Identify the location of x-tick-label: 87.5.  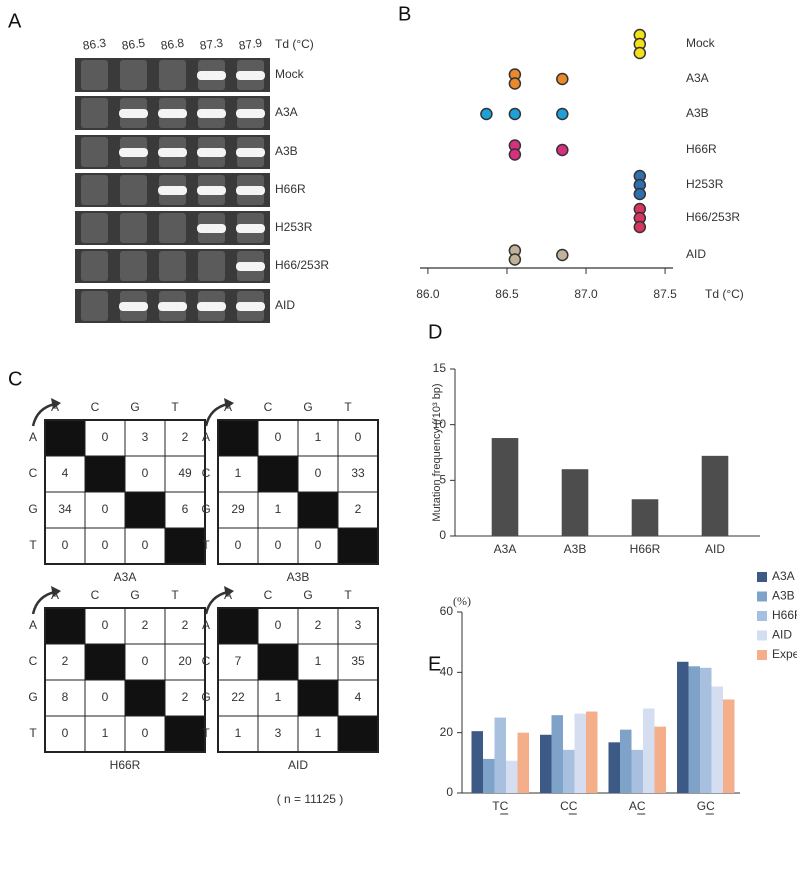
(665, 294).